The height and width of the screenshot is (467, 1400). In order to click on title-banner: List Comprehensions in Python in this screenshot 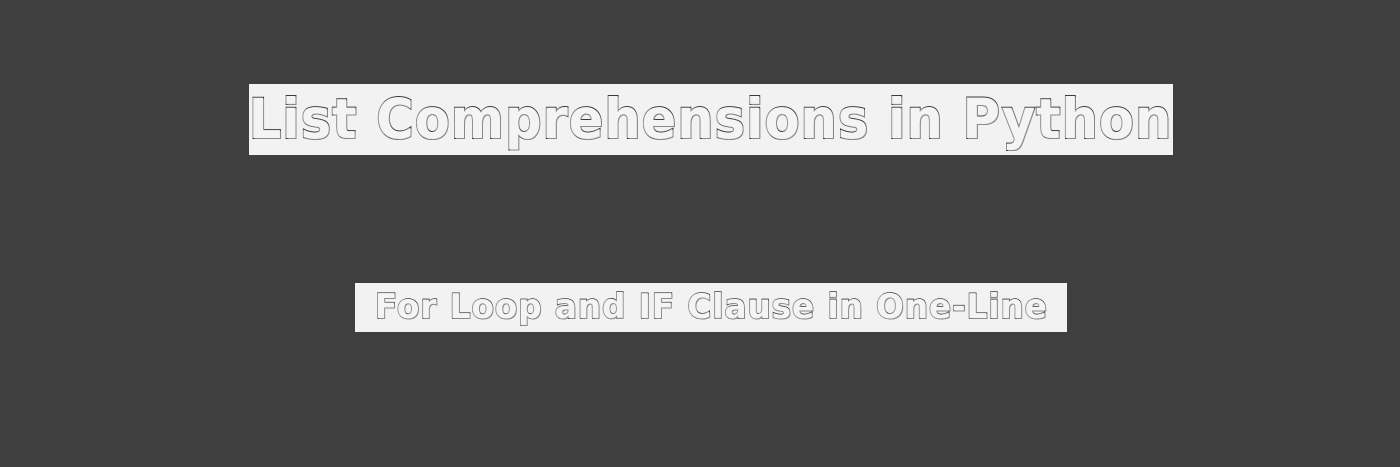, I will do `click(711, 119)`.